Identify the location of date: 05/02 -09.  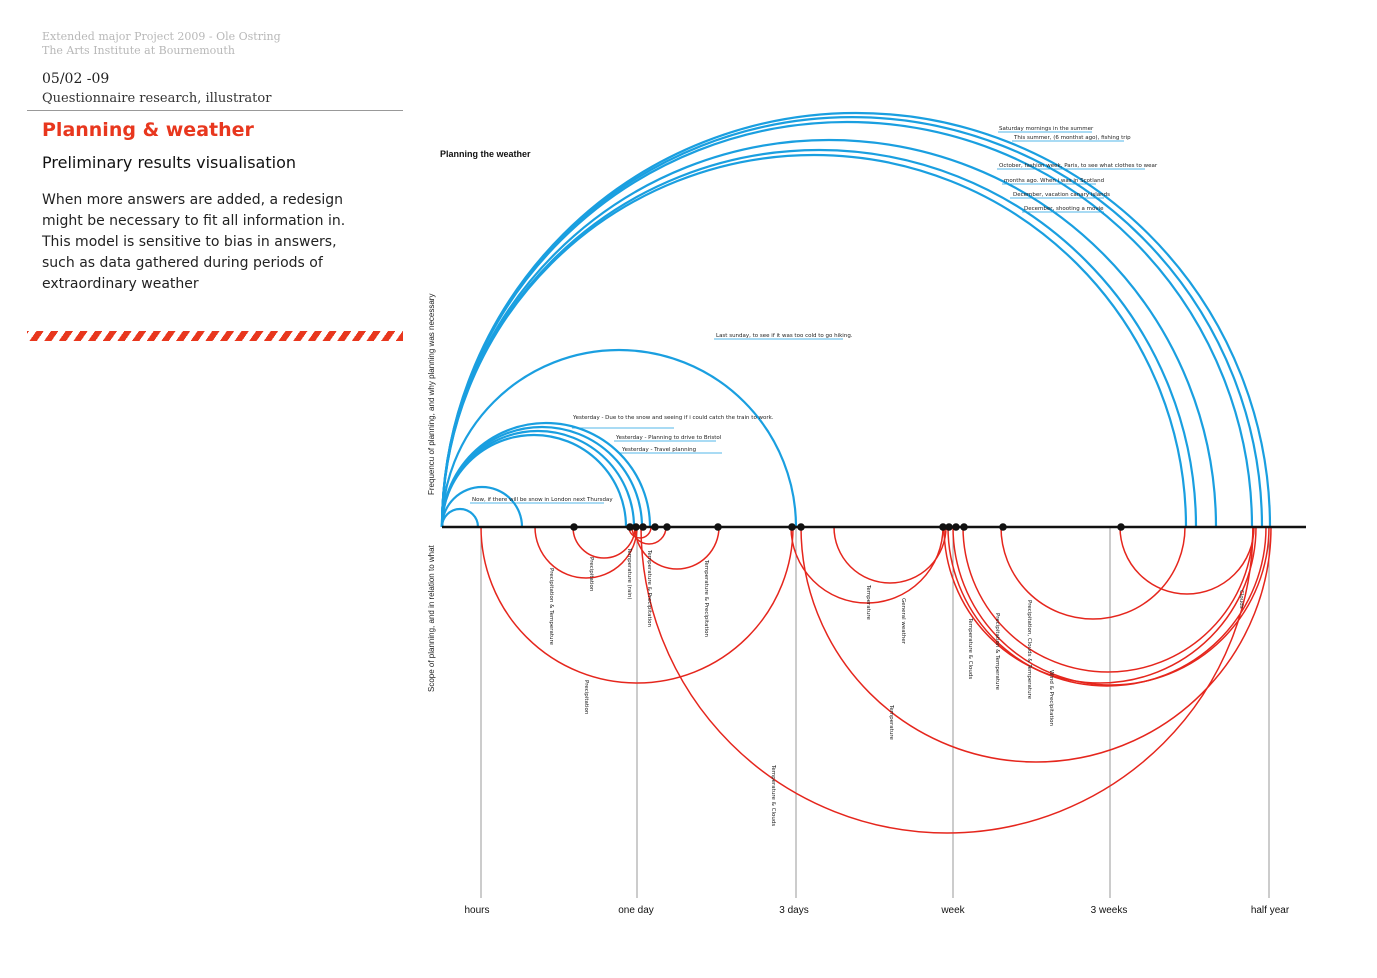
(76, 79).